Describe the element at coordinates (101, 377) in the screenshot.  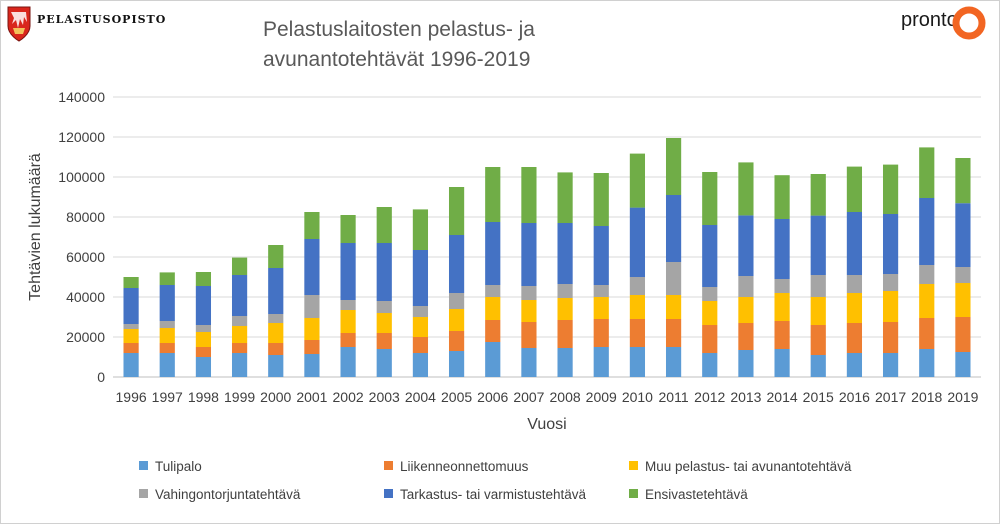
I see `y-tick-label: 0` at that location.